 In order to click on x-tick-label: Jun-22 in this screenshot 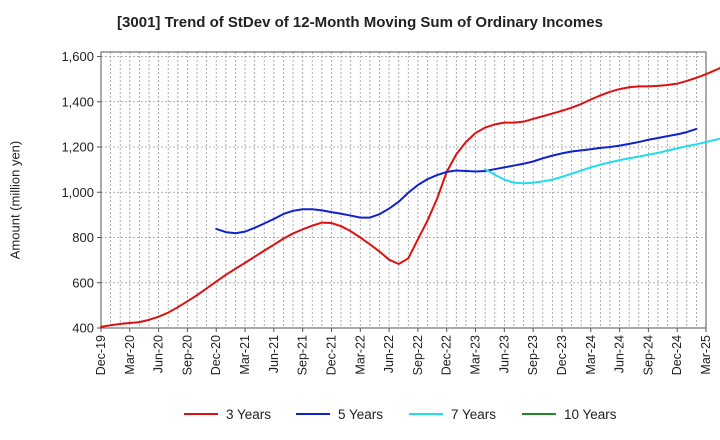, I will do `click(389, 354)`.